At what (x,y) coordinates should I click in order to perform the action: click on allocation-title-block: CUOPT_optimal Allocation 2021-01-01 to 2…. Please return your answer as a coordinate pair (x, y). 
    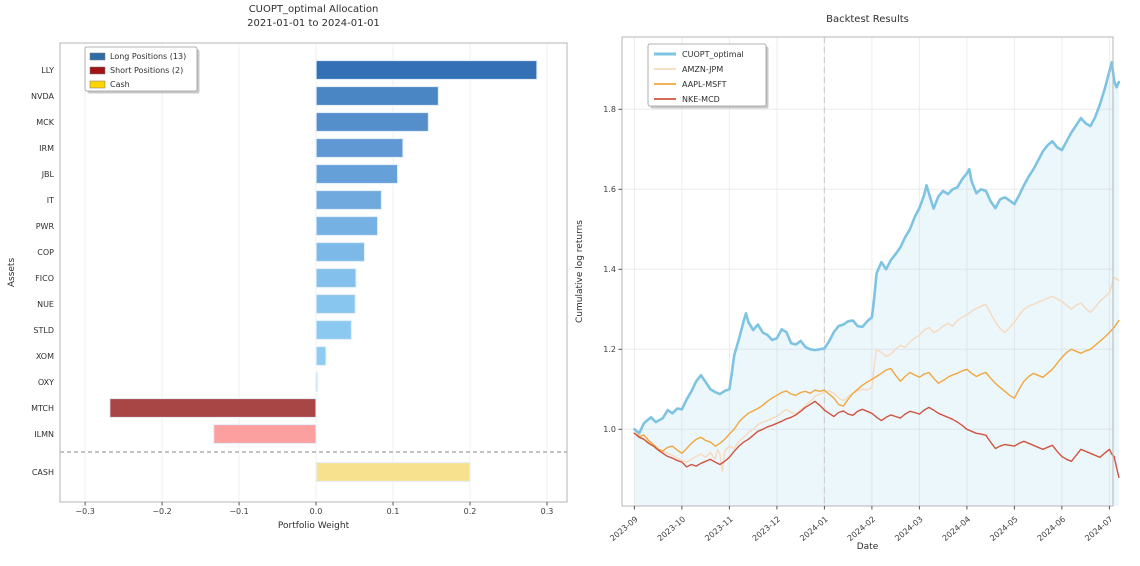
    Looking at the image, I should click on (313, 16).